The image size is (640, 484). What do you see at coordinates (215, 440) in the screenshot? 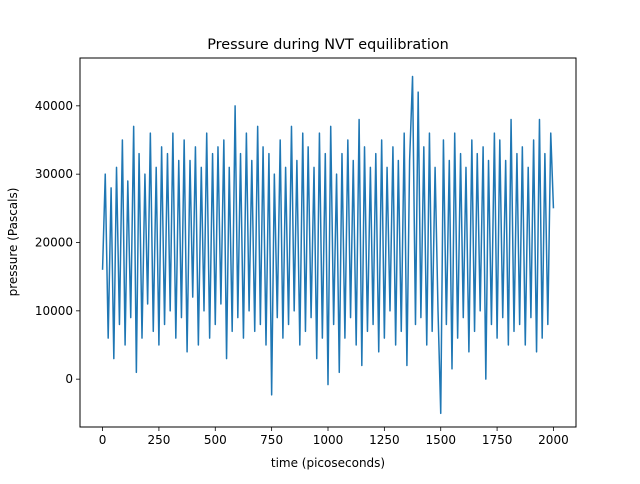
I see `x-tick-label: 500` at bounding box center [215, 440].